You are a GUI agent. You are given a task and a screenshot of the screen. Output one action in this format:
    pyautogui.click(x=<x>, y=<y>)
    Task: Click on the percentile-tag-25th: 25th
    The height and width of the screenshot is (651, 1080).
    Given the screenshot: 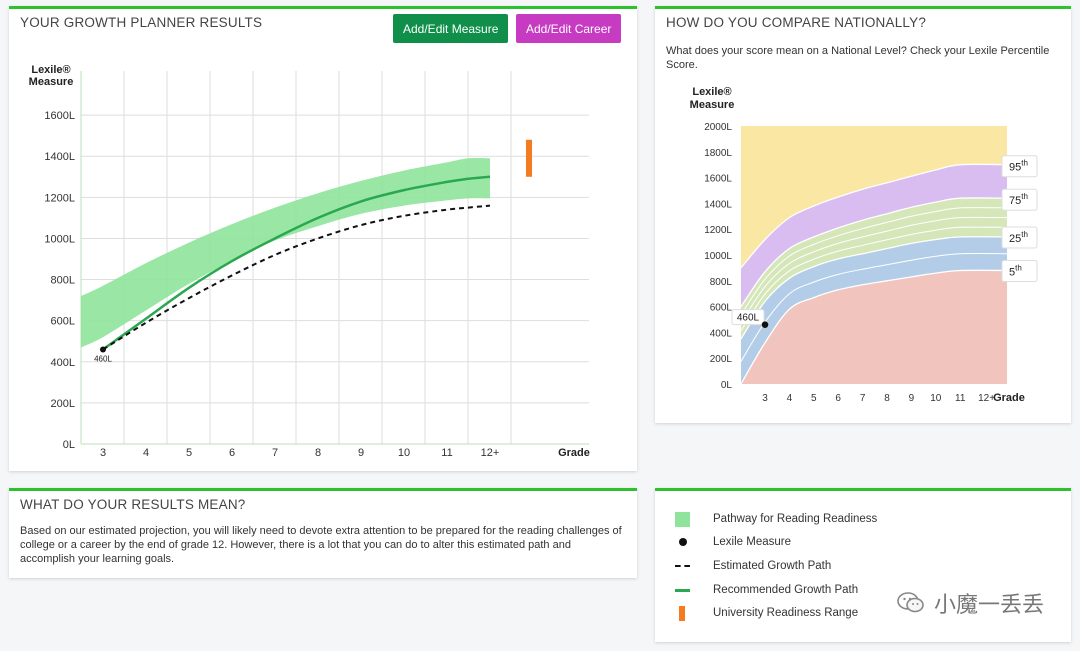 What is the action you would take?
    pyautogui.click(x=1019, y=237)
    